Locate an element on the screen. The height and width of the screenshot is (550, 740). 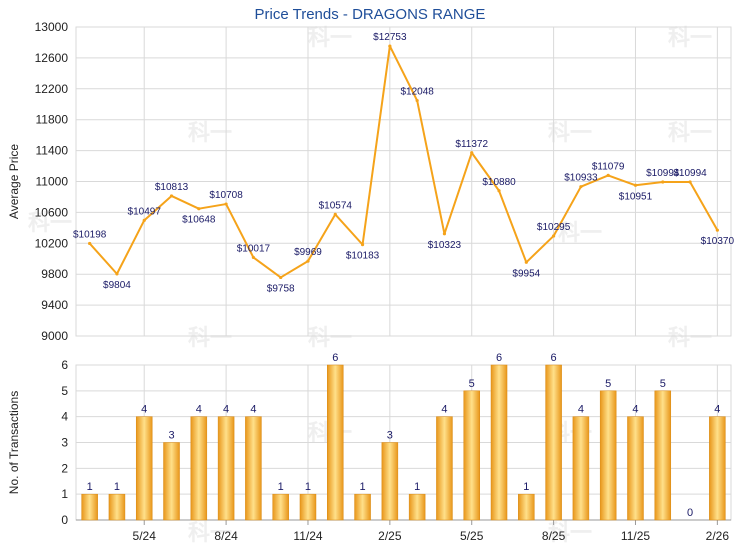
price-data-label: $10933 is located at coordinates (581, 178).